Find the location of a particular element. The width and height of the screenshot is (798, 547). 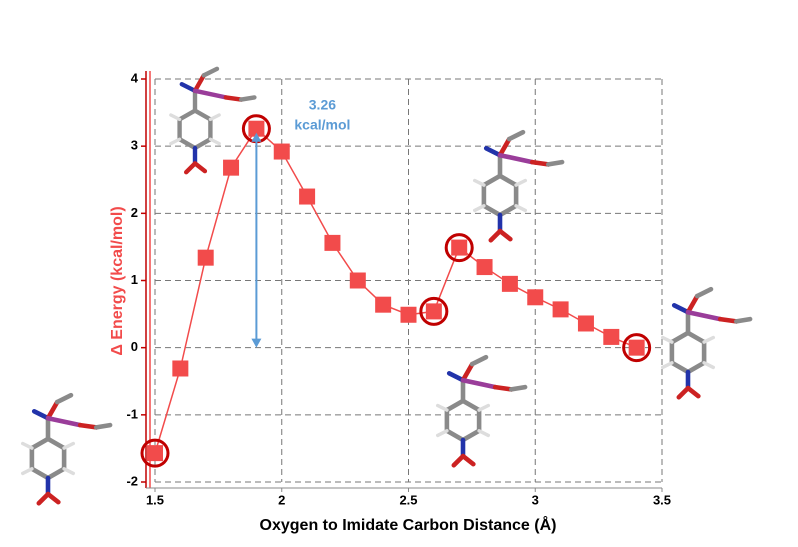

x-tick-label: 2.5 is located at coordinates (408, 499).